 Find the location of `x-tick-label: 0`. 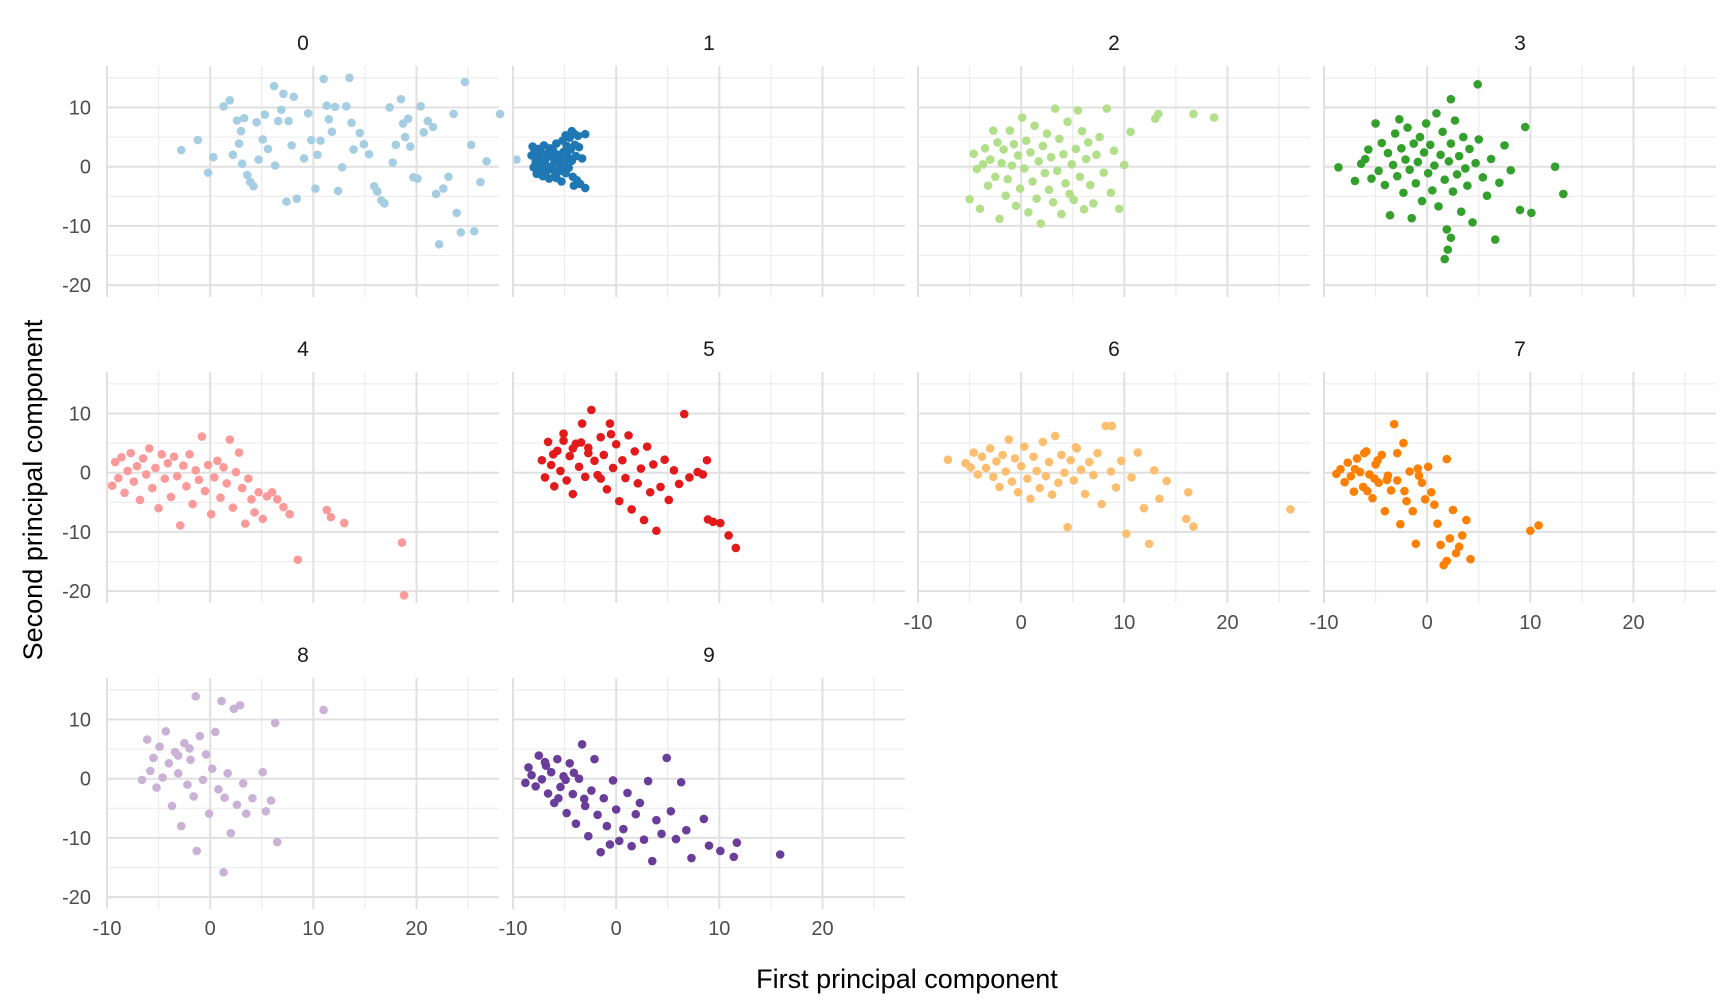

x-tick-label: 0 is located at coordinates (210, 929).